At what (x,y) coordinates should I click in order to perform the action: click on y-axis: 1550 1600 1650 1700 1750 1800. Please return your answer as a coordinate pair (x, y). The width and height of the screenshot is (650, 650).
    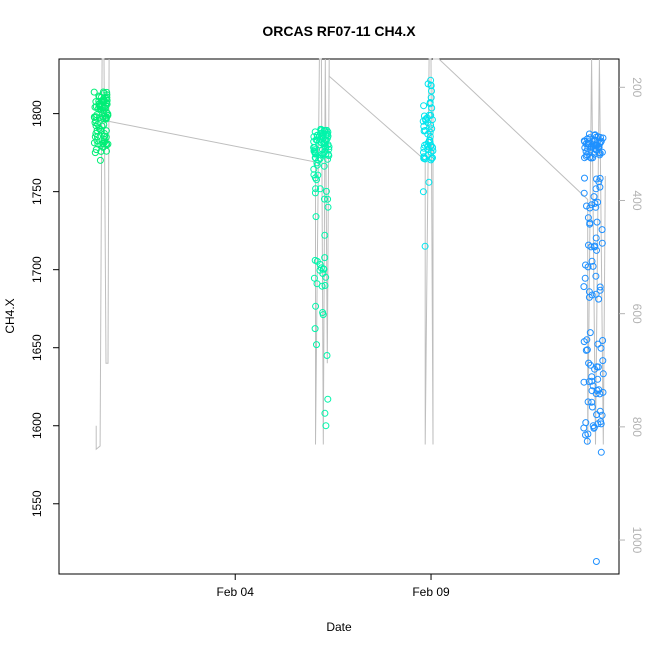
    Looking at the image, I should click on (44, 308).